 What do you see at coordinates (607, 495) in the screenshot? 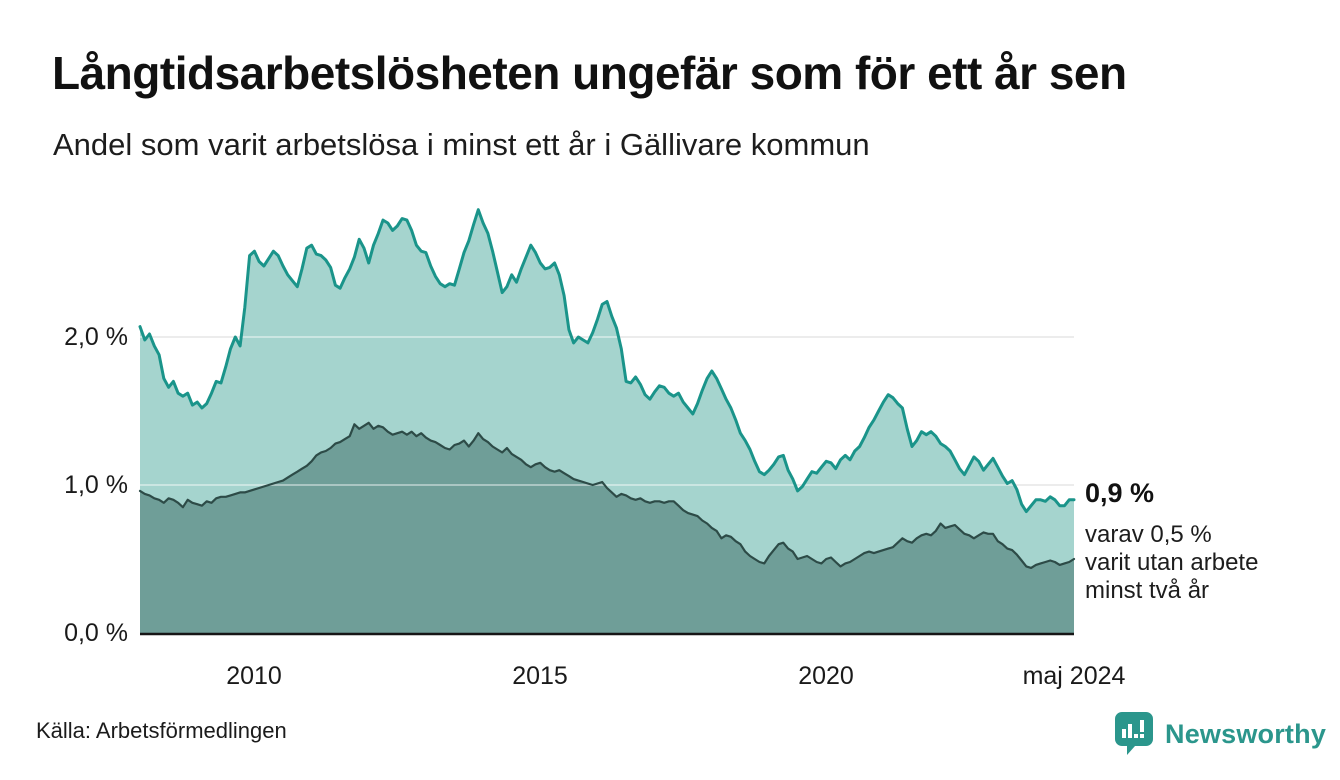
I see `line-minst-tva-ar` at bounding box center [607, 495].